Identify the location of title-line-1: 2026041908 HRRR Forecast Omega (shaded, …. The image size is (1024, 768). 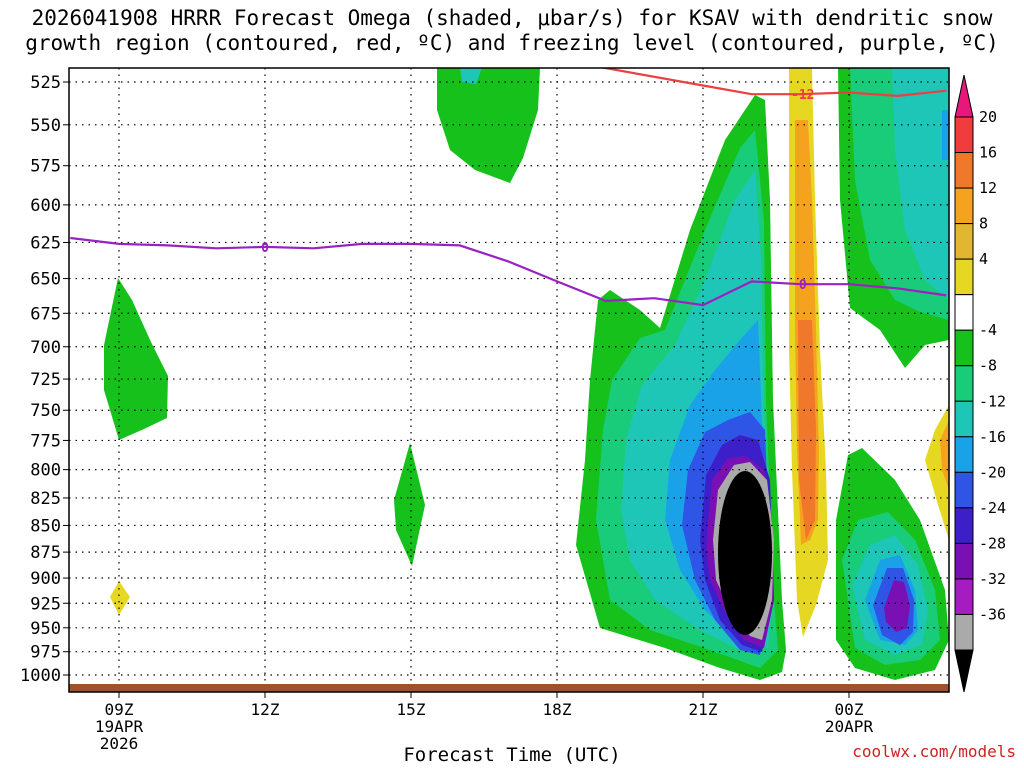
(512, 18).